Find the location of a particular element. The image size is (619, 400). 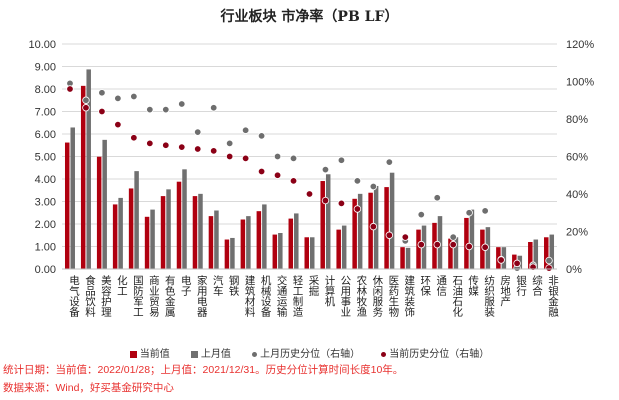

x-category-label: 化工 is located at coordinates (122, 285).